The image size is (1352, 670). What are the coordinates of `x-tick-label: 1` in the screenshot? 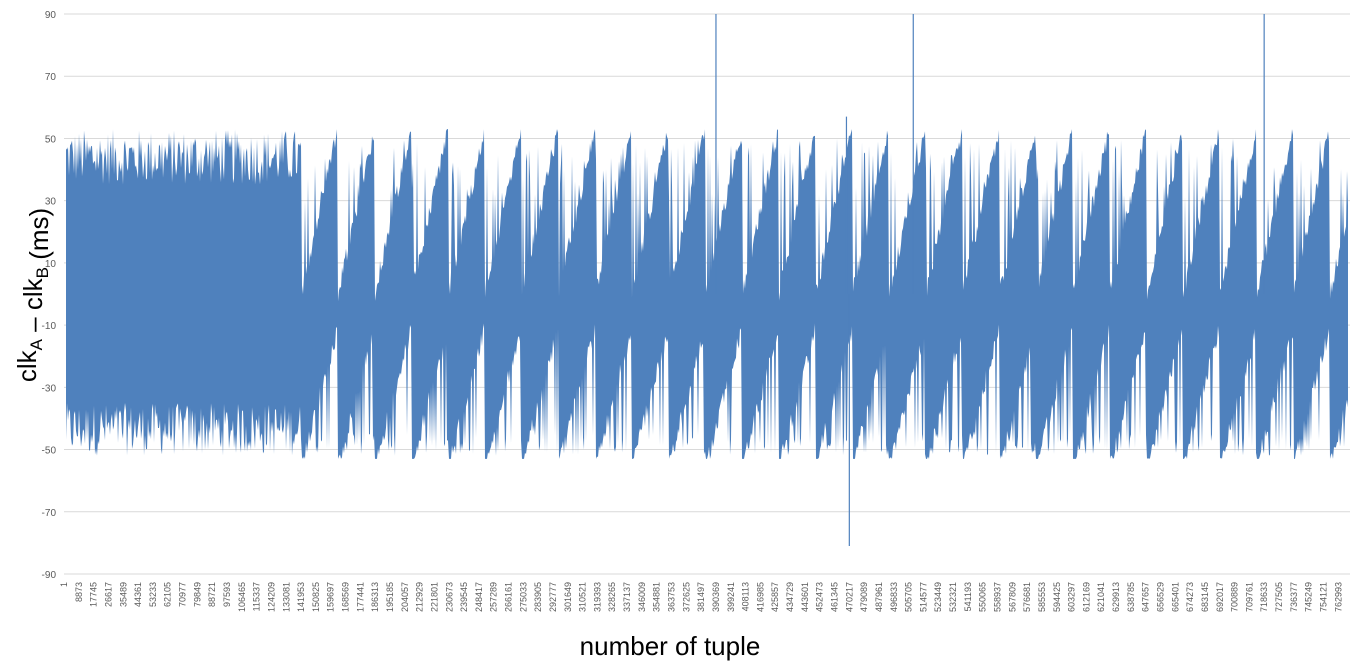 It's located at (64, 584).